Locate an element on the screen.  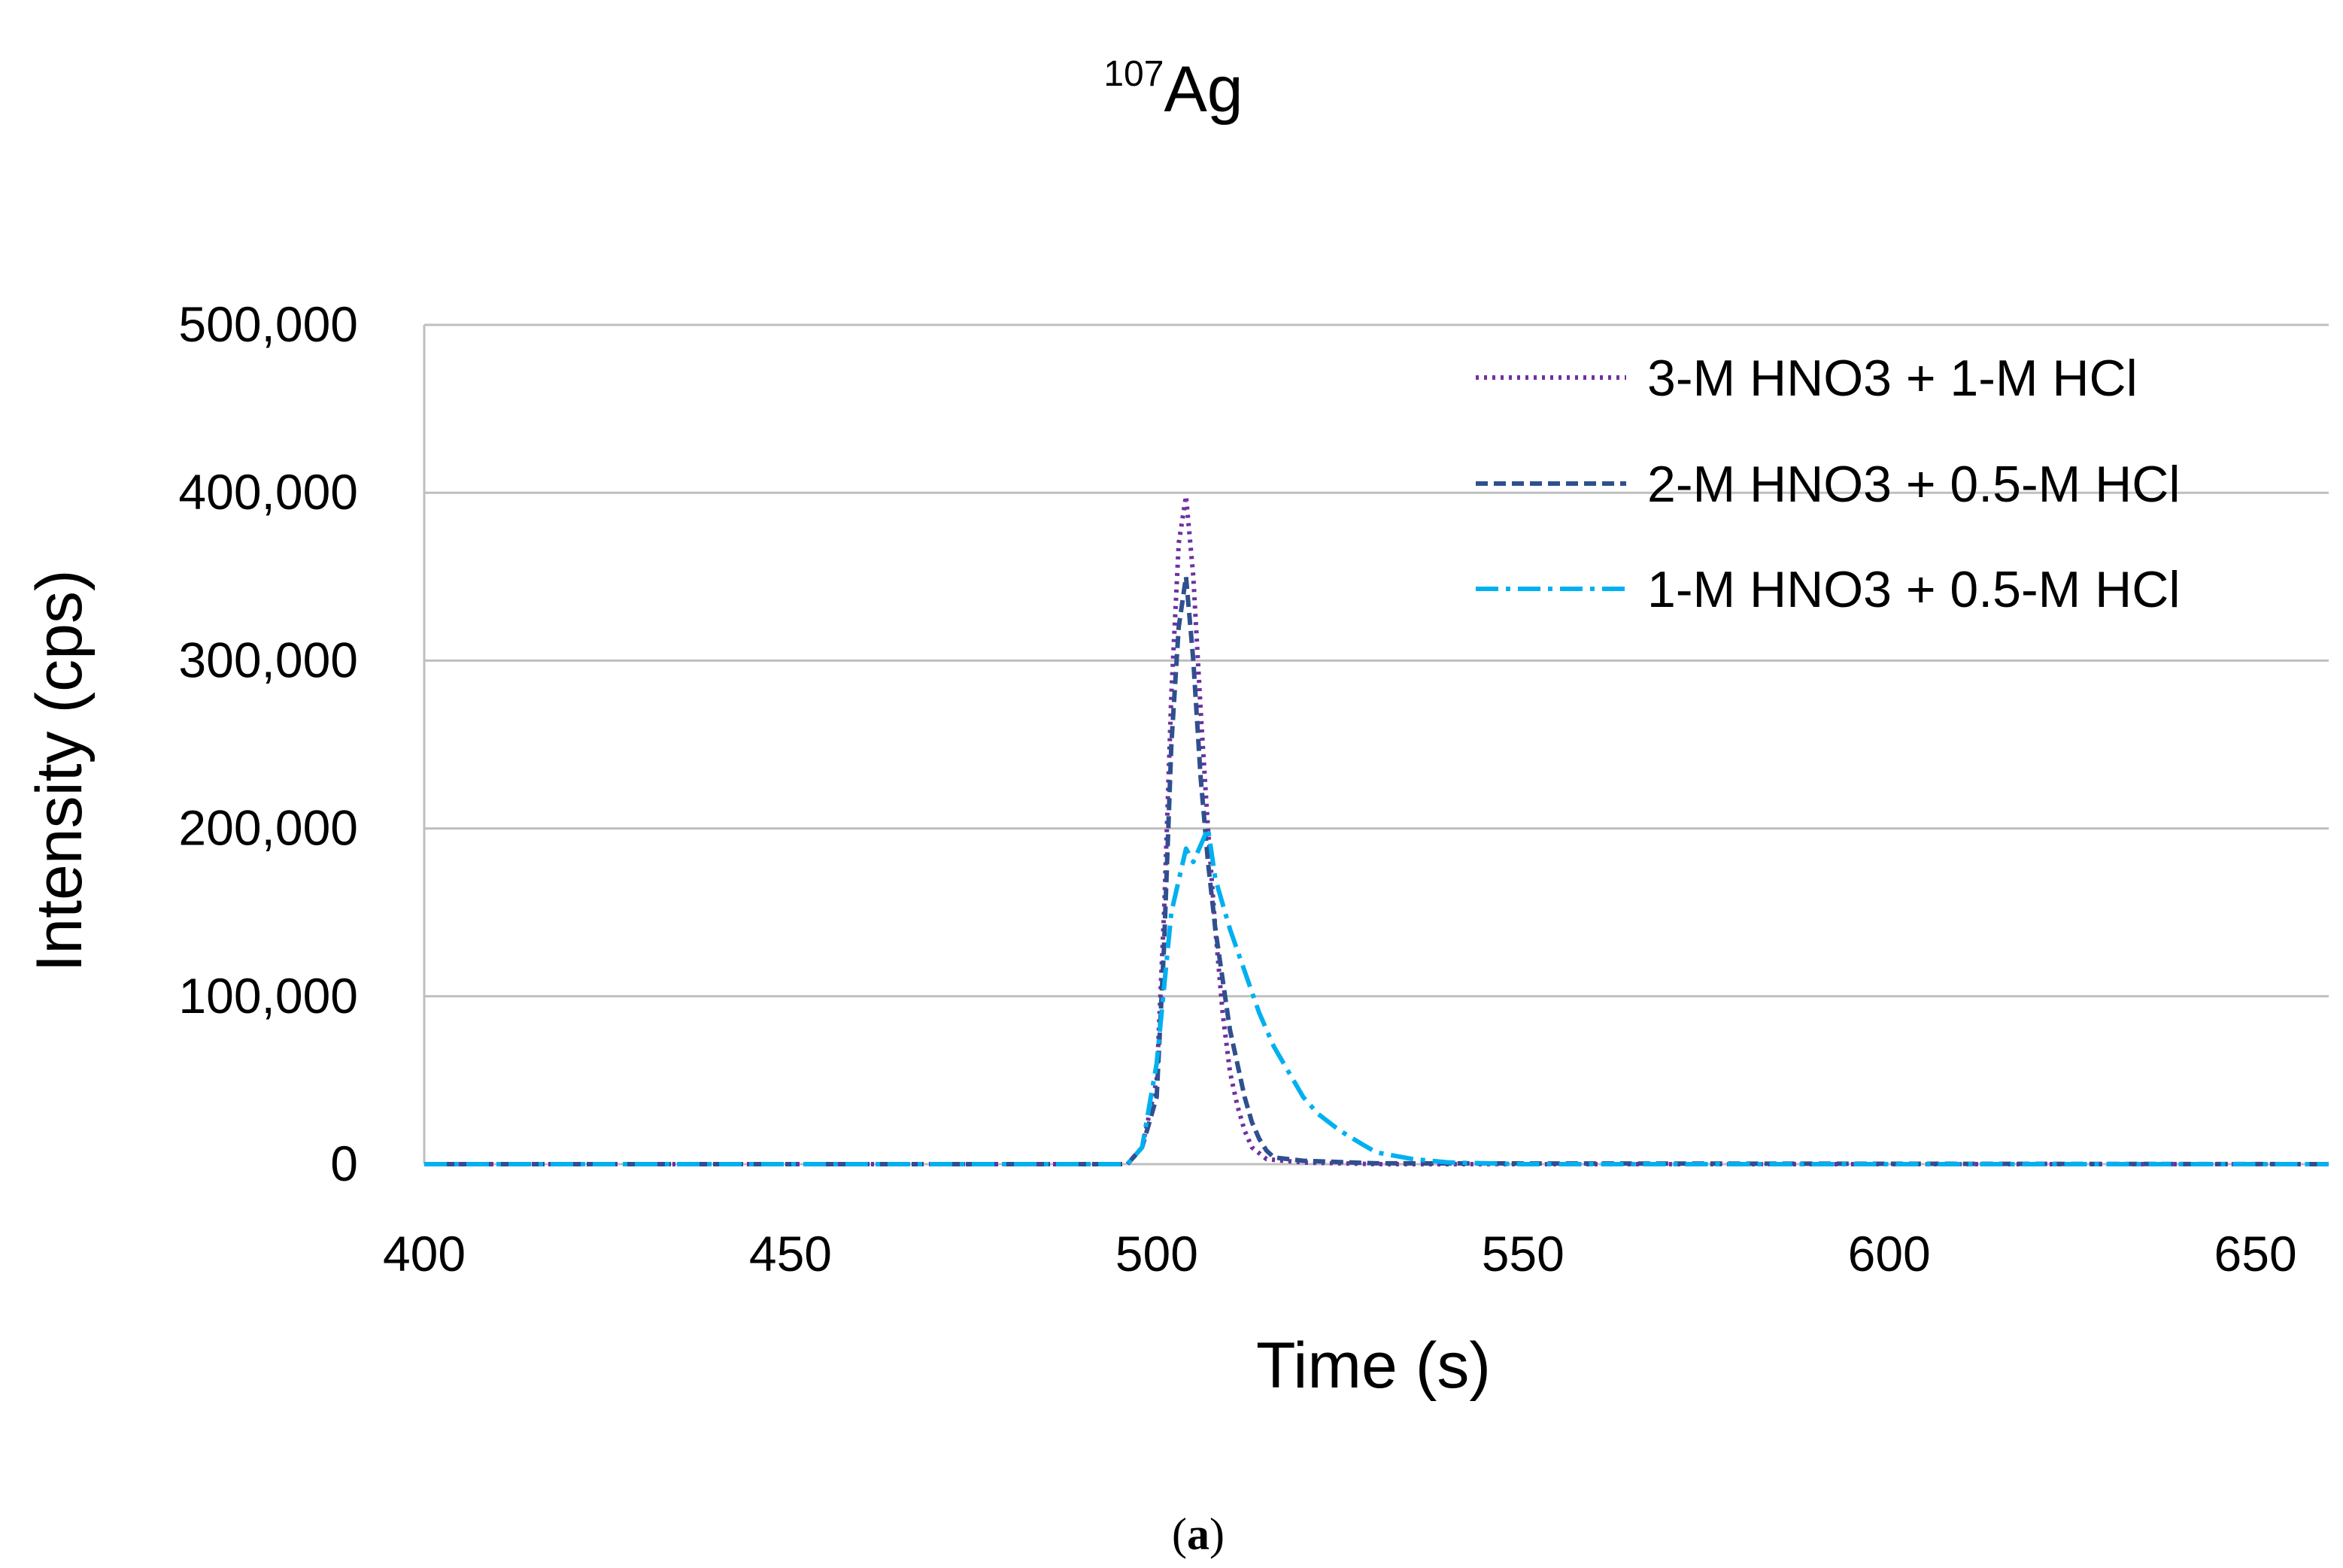
caption-close: ) is located at coordinates (1217, 1534).